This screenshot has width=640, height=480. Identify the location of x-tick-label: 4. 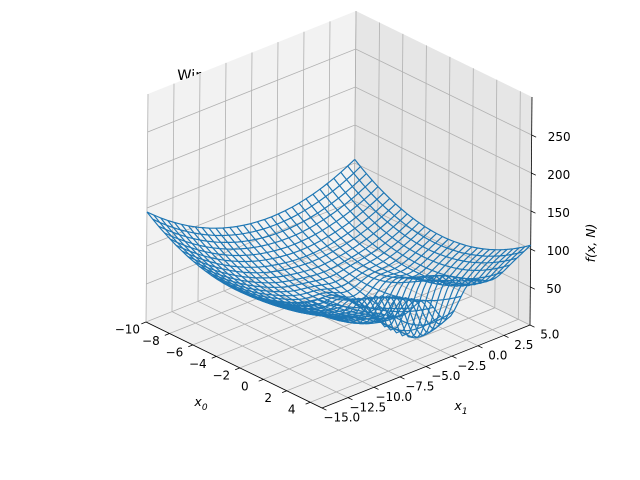
(292, 410).